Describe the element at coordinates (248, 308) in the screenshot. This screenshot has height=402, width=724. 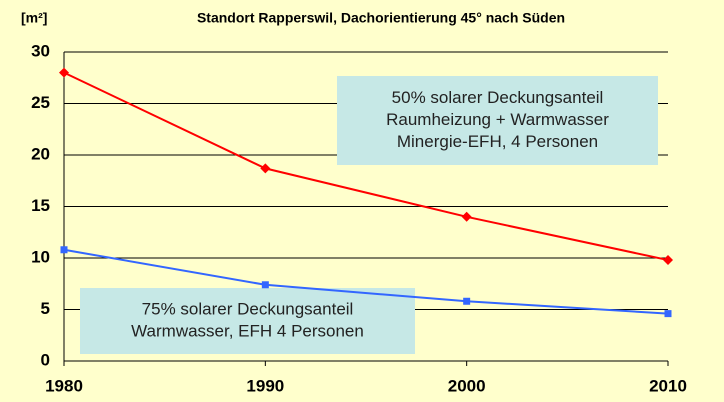
I see `annotation: 75% solarer Deckungsanteil` at that location.